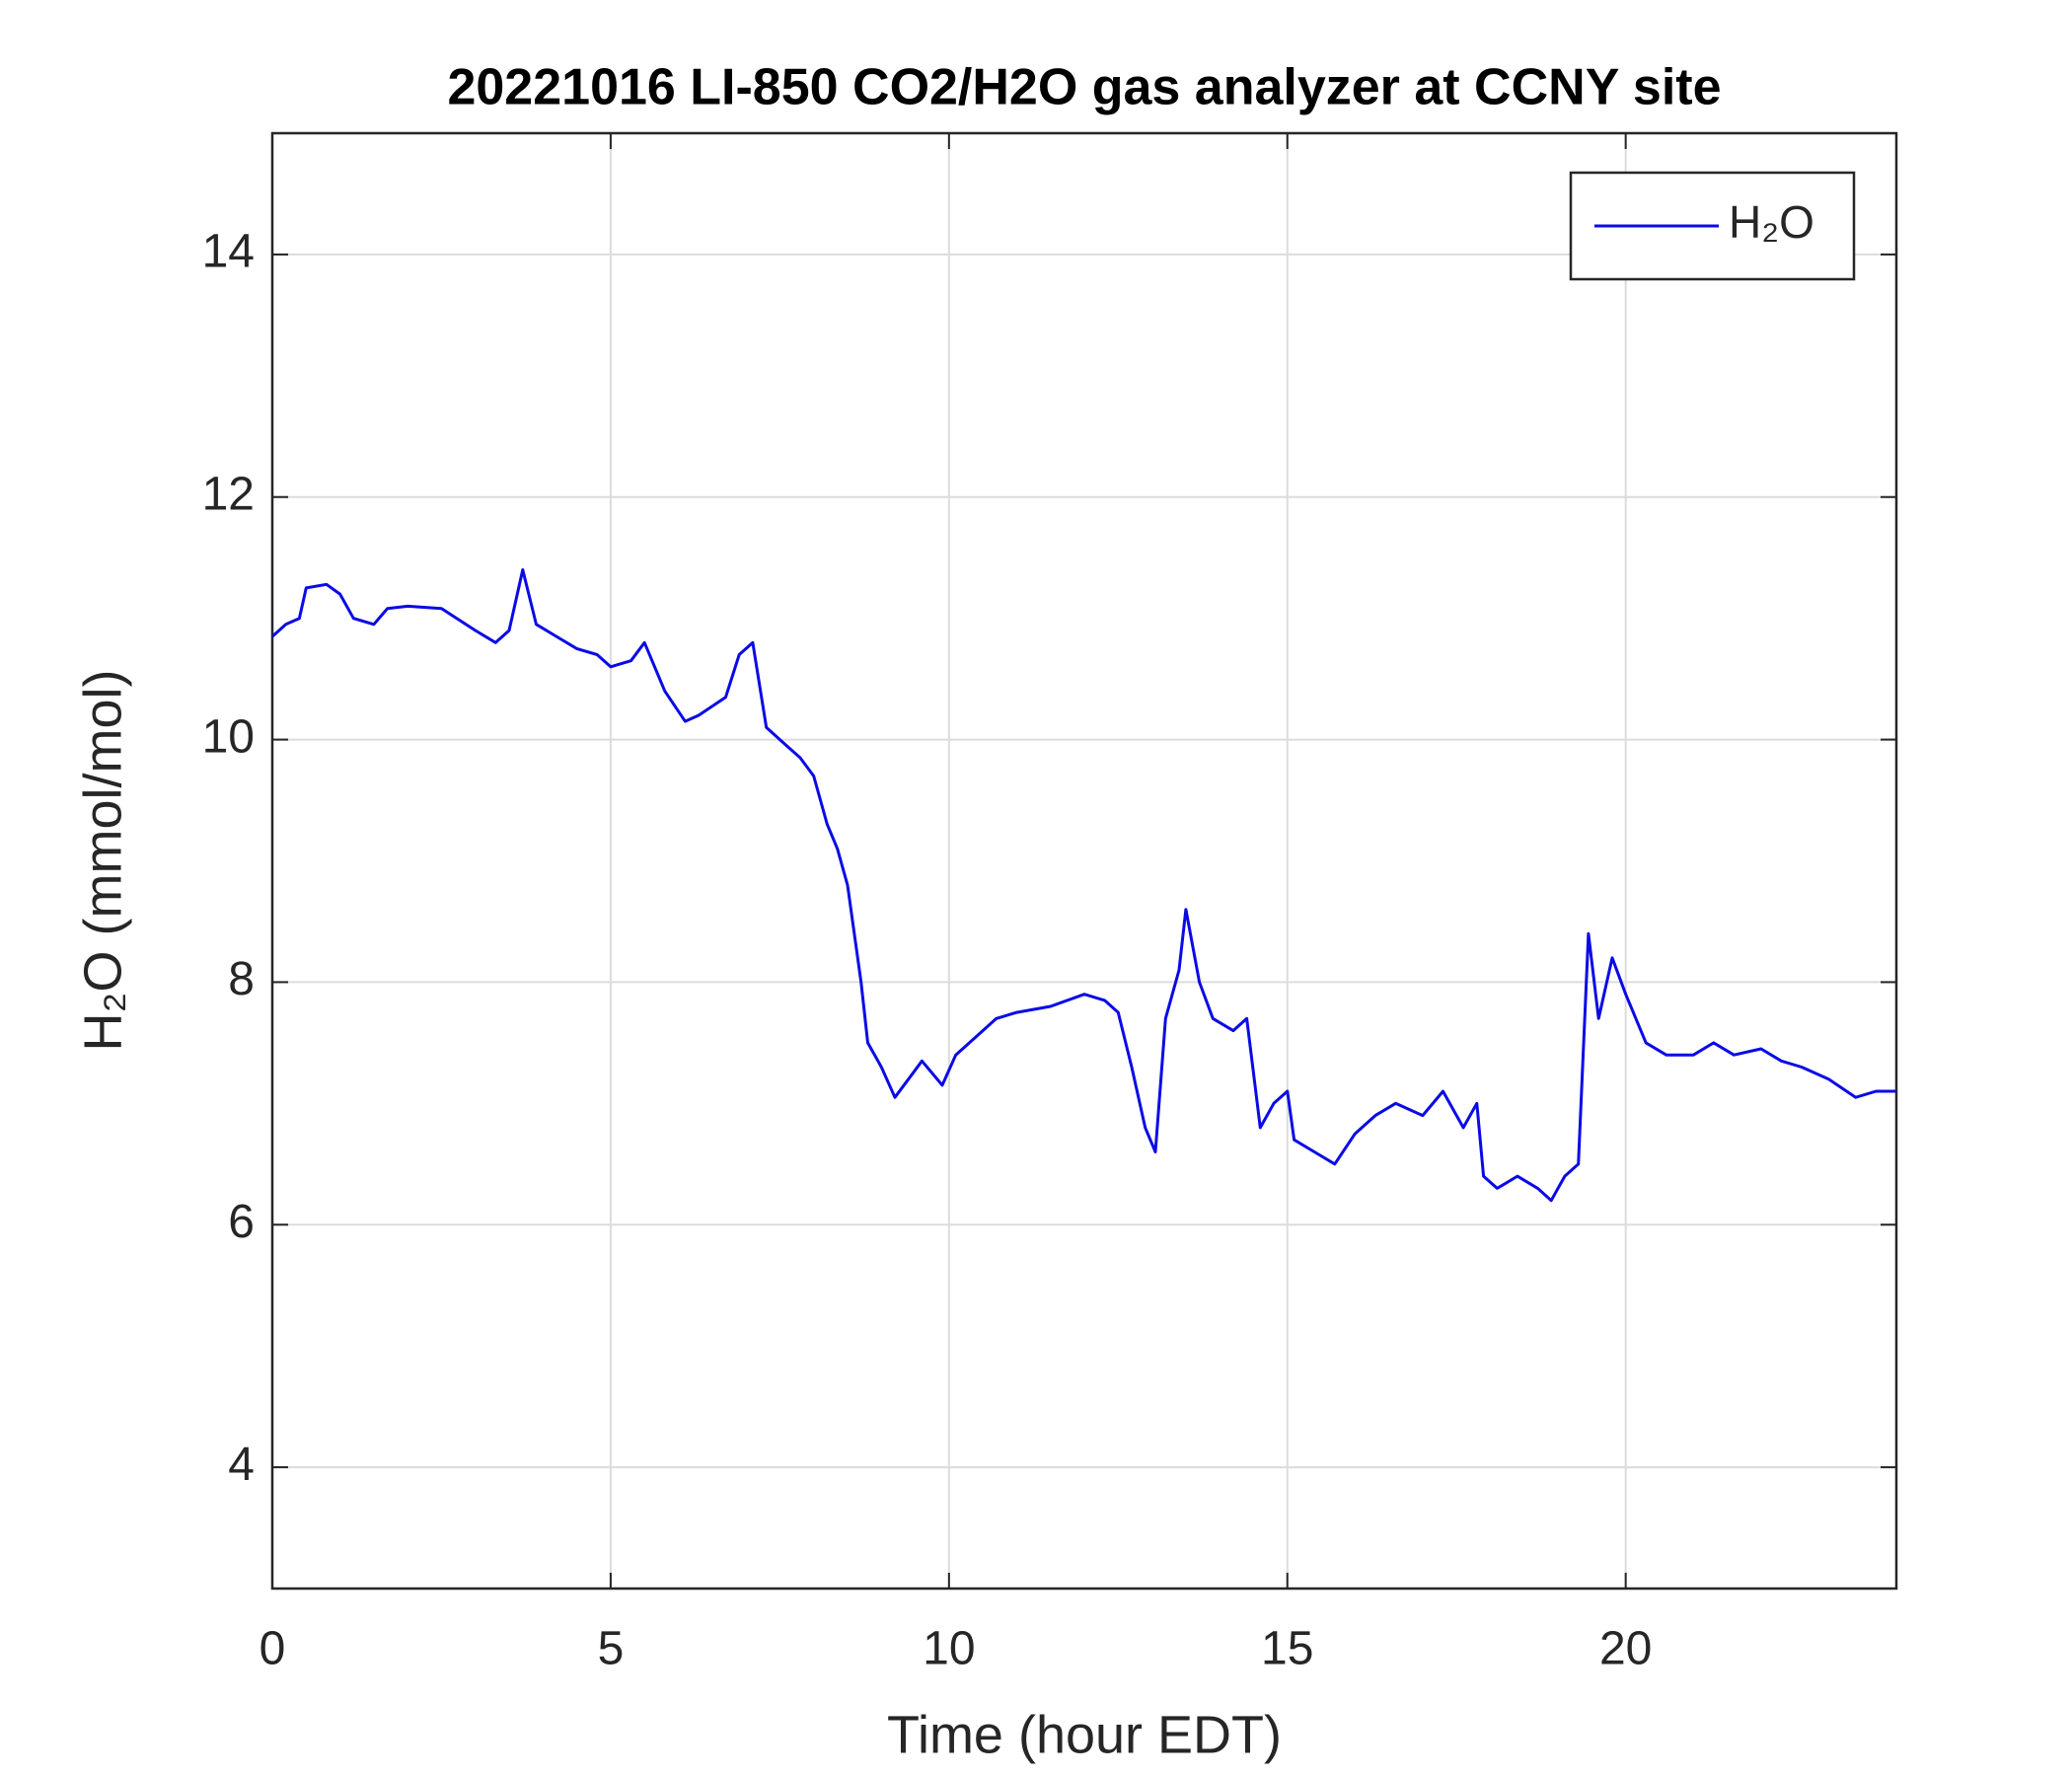 The height and width of the screenshot is (1776, 2072). Describe the element at coordinates (242, 1465) in the screenshot. I see `y-tick-label: 4` at that location.